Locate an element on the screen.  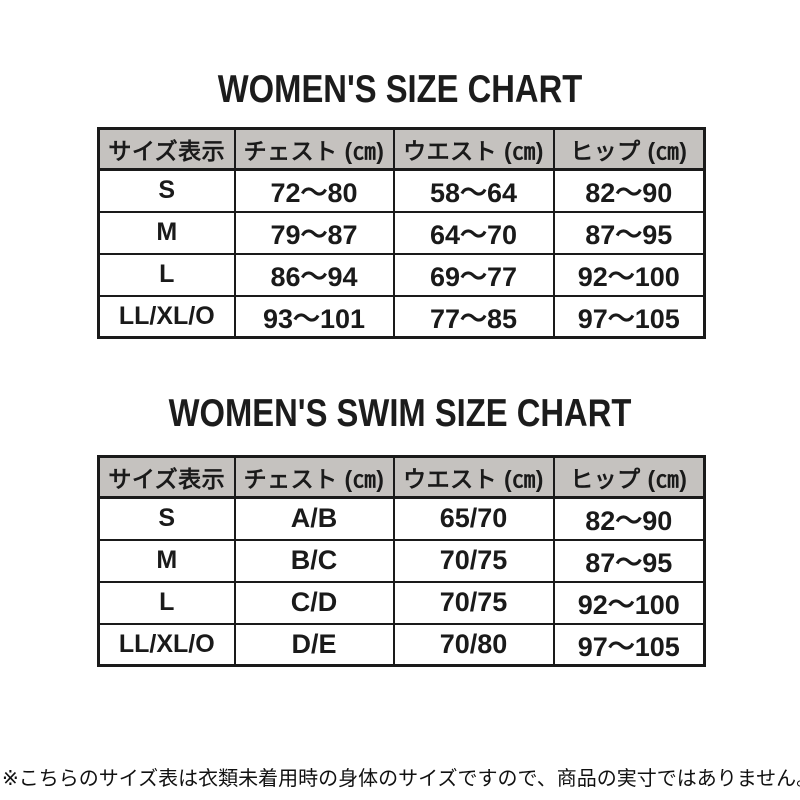
table-row: L 86～94 69～77 92～100 is located at coordinates (401, 274).